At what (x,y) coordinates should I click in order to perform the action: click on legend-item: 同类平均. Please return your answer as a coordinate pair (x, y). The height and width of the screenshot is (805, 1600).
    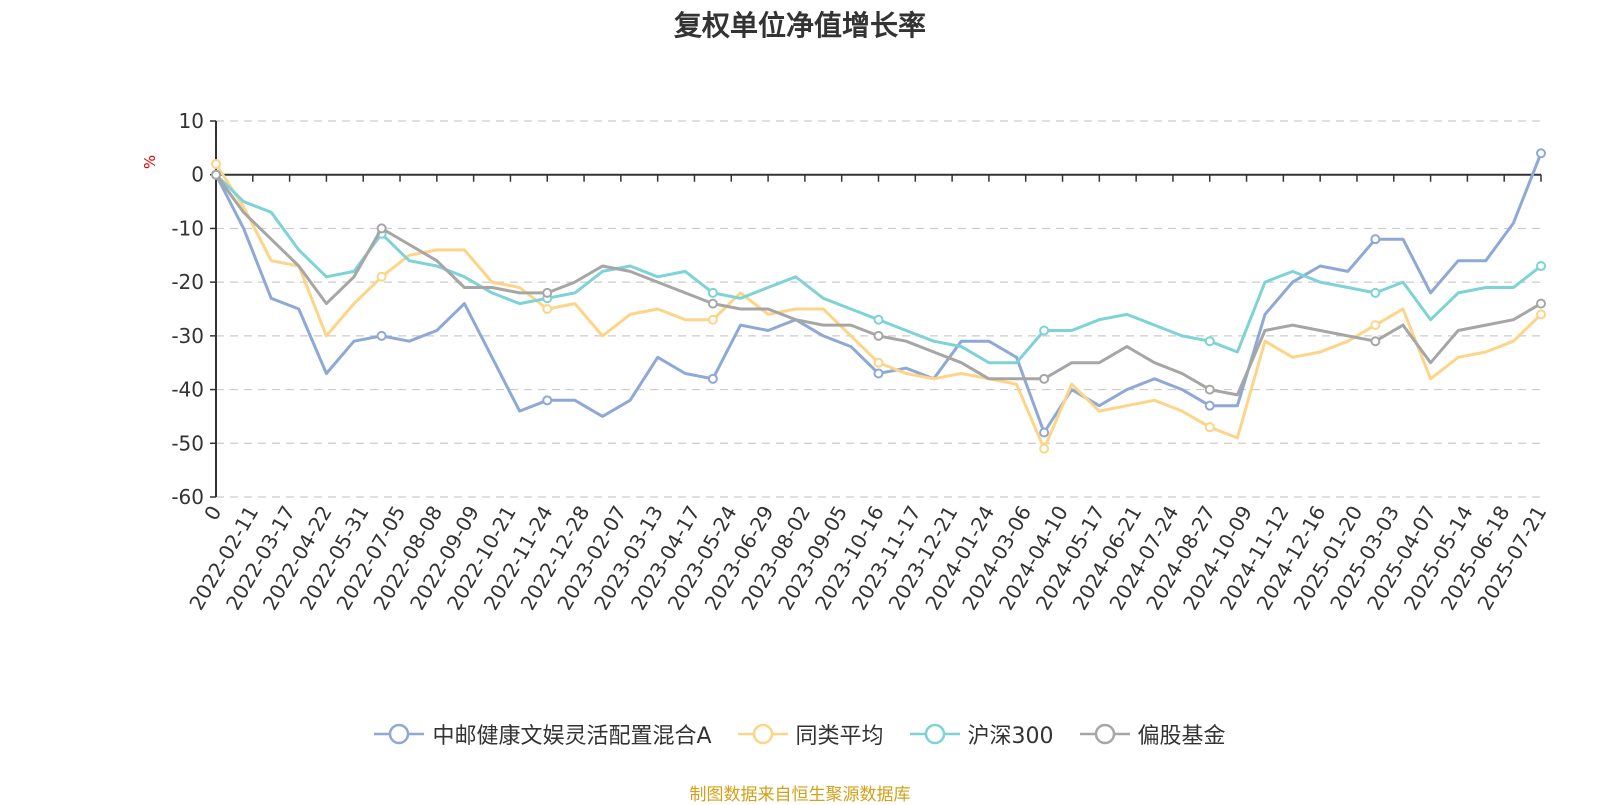
    Looking at the image, I should click on (810, 734).